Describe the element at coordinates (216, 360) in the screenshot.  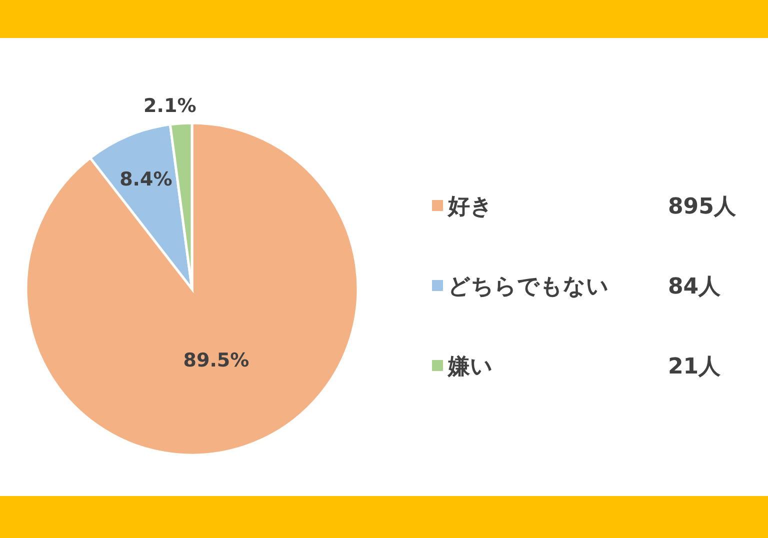
I see `data-label: 89.5%` at that location.